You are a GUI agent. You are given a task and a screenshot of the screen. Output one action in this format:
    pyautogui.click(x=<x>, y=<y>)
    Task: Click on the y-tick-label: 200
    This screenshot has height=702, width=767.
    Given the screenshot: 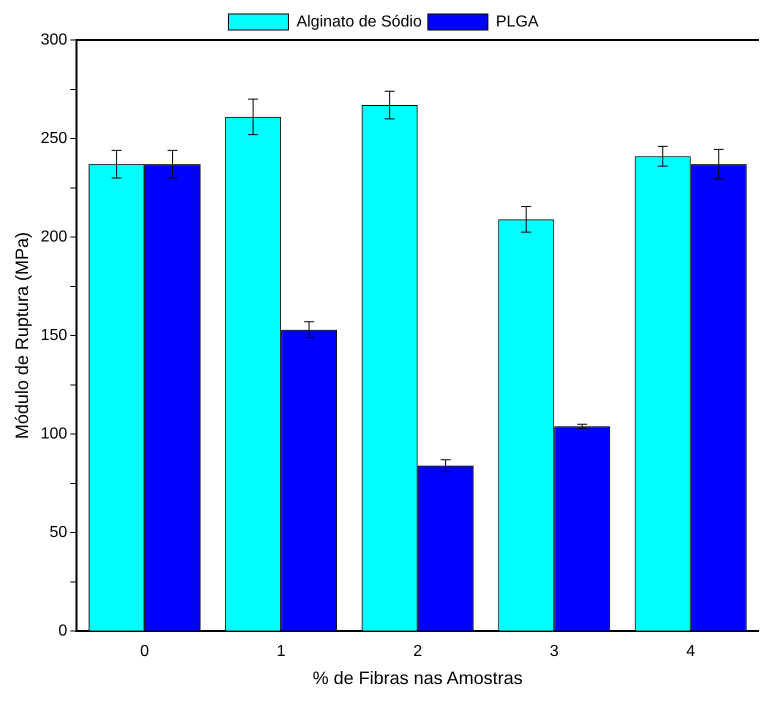 What is the action you would take?
    pyautogui.click(x=54, y=237)
    